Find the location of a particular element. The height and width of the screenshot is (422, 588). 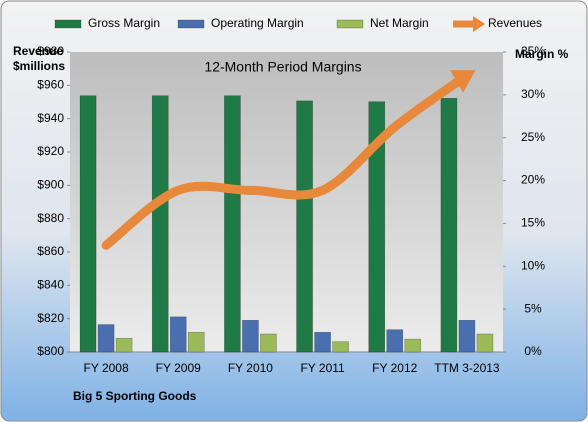

y-tick-label: $920 is located at coordinates (50, 151).